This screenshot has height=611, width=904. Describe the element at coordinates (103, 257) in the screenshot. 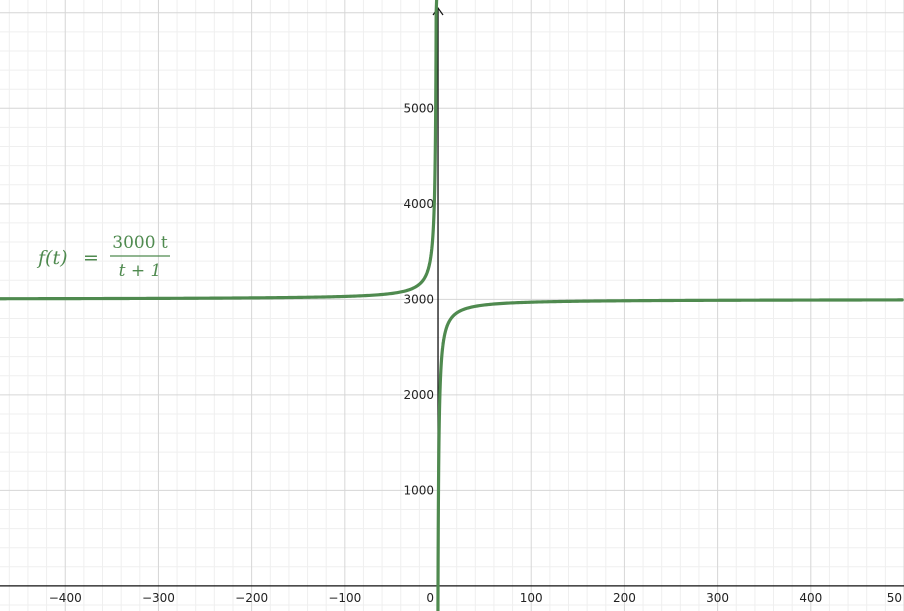

I see `function-label: f(t) = 3000 t t + 1` at that location.